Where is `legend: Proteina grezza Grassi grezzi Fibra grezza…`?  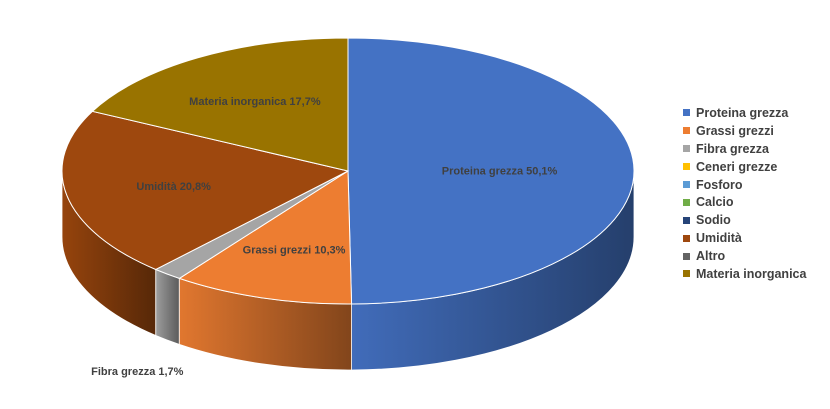
legend: Proteina grezza Grassi grezzi Fibra grezza… is located at coordinates (755, 193).